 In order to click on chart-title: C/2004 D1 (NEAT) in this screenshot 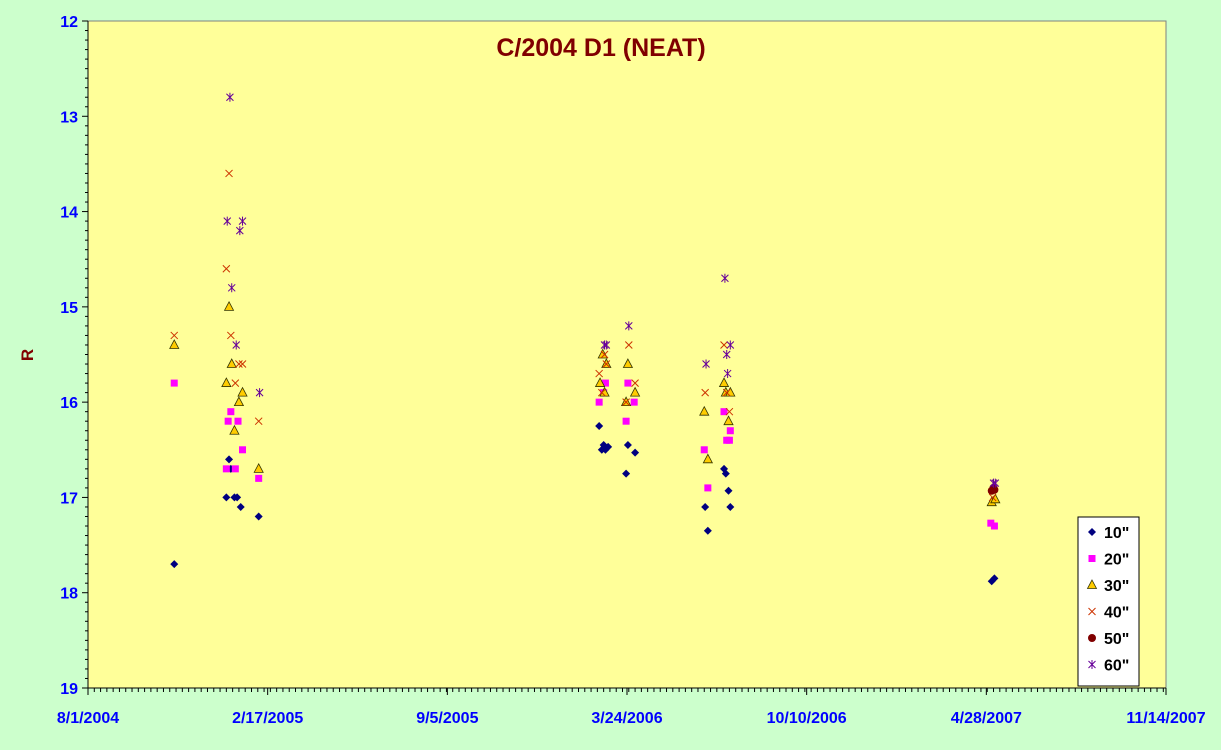, I will do `click(600, 48)`.